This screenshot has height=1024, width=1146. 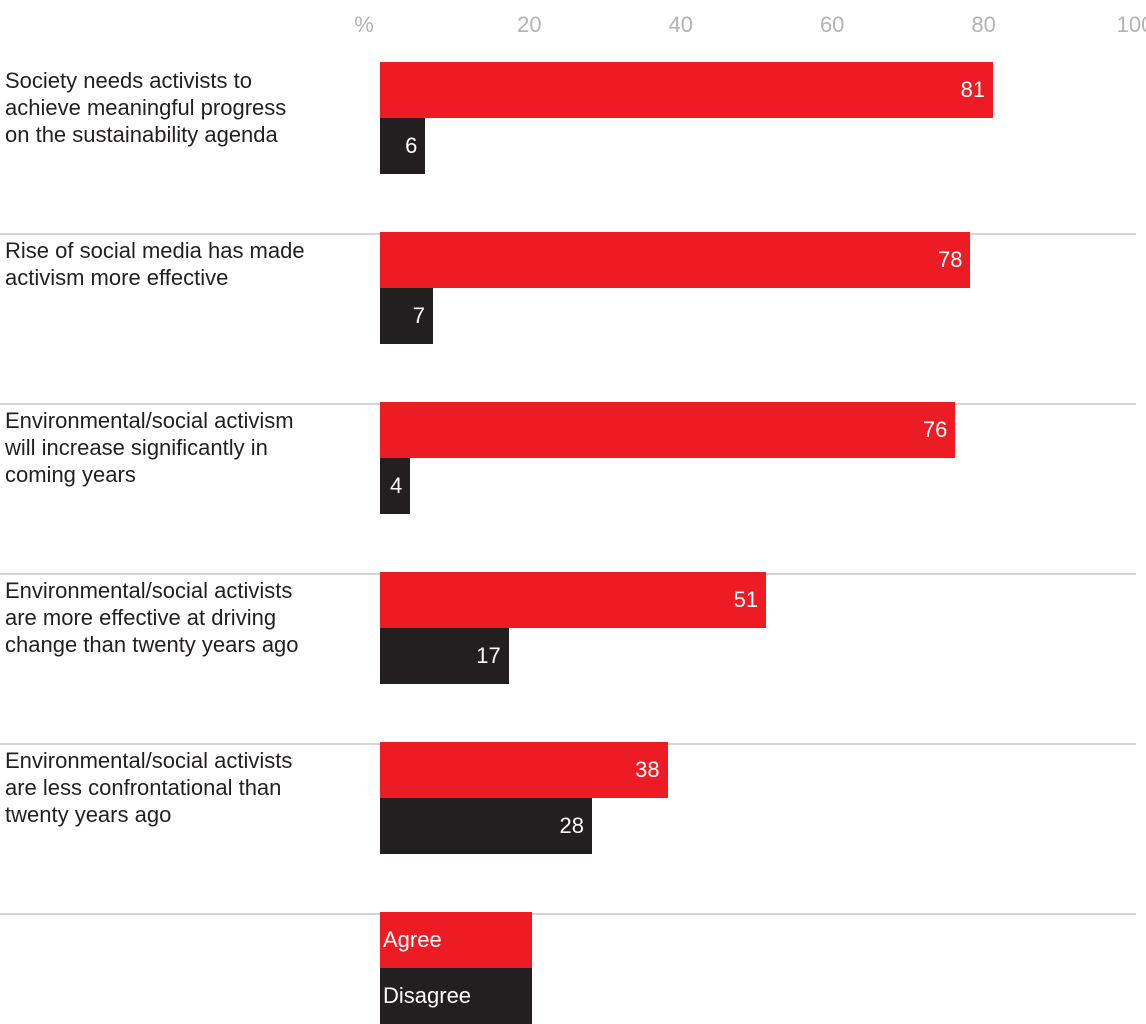 What do you see at coordinates (832, 24) in the screenshot?
I see `x-tick-label: 60` at bounding box center [832, 24].